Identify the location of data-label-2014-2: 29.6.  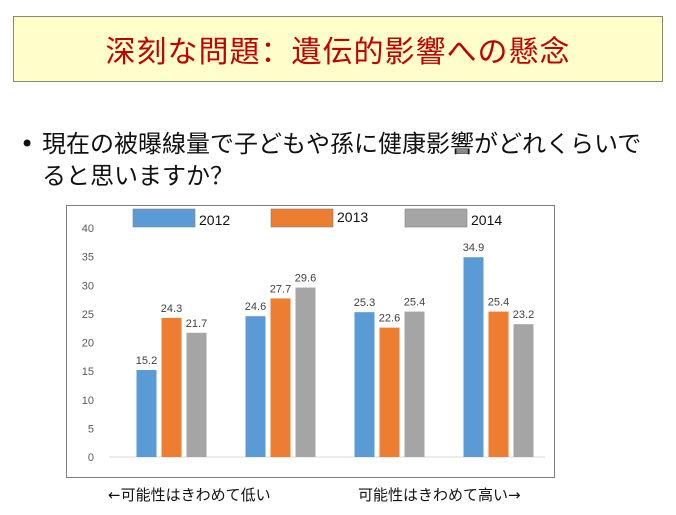
(305, 279).